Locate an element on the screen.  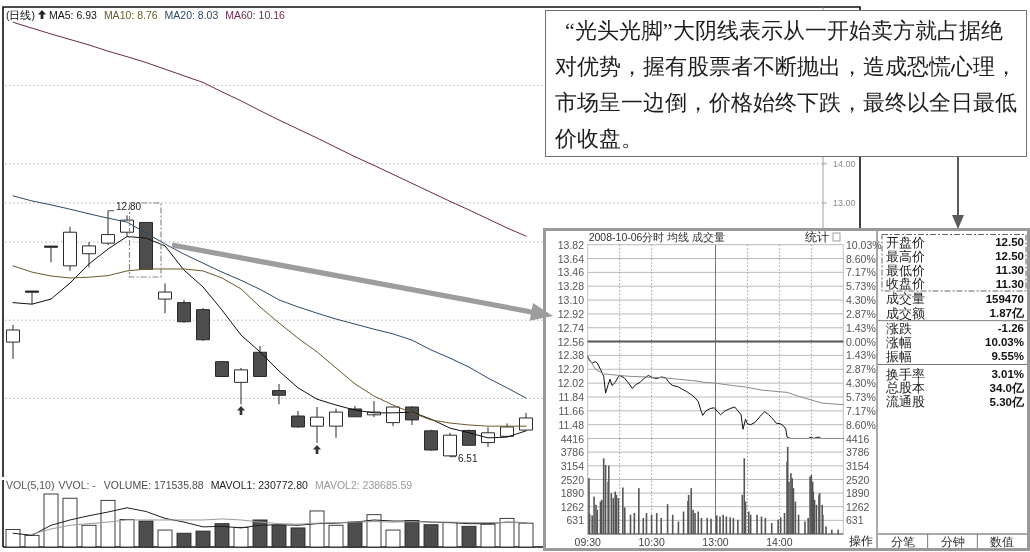
ytick: 12.74 is located at coordinates (570, 327).